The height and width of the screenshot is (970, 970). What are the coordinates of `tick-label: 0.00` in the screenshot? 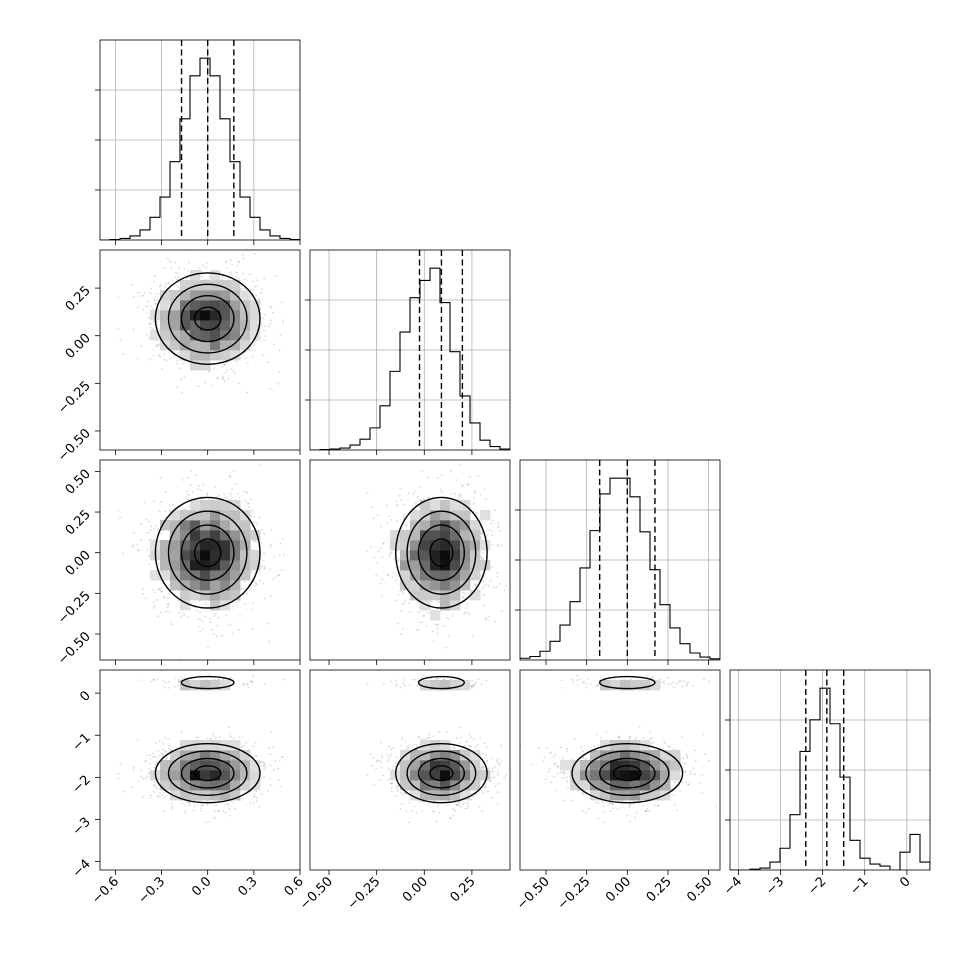 It's located at (78, 346).